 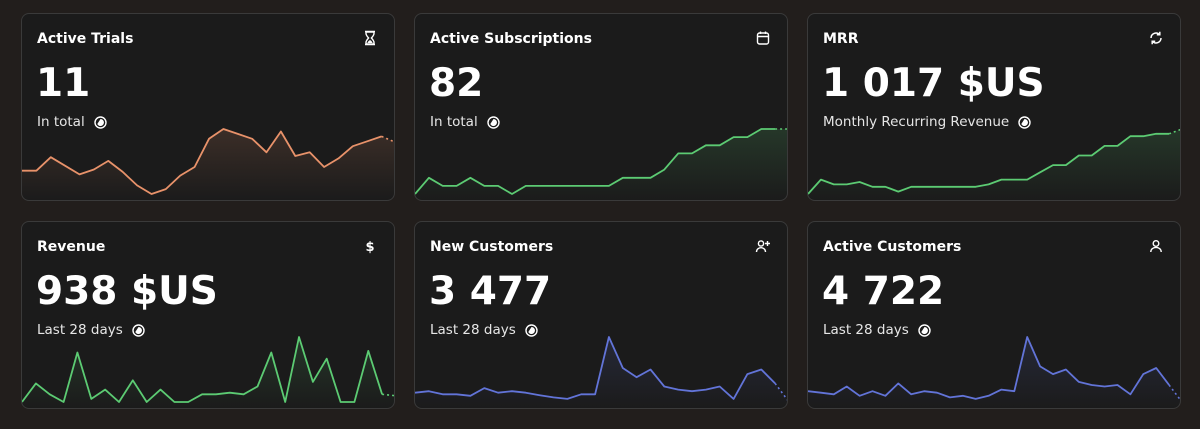 What do you see at coordinates (208, 315) in the screenshot?
I see `metric-card-revenue: Revenue $938 $US Last 28 days` at bounding box center [208, 315].